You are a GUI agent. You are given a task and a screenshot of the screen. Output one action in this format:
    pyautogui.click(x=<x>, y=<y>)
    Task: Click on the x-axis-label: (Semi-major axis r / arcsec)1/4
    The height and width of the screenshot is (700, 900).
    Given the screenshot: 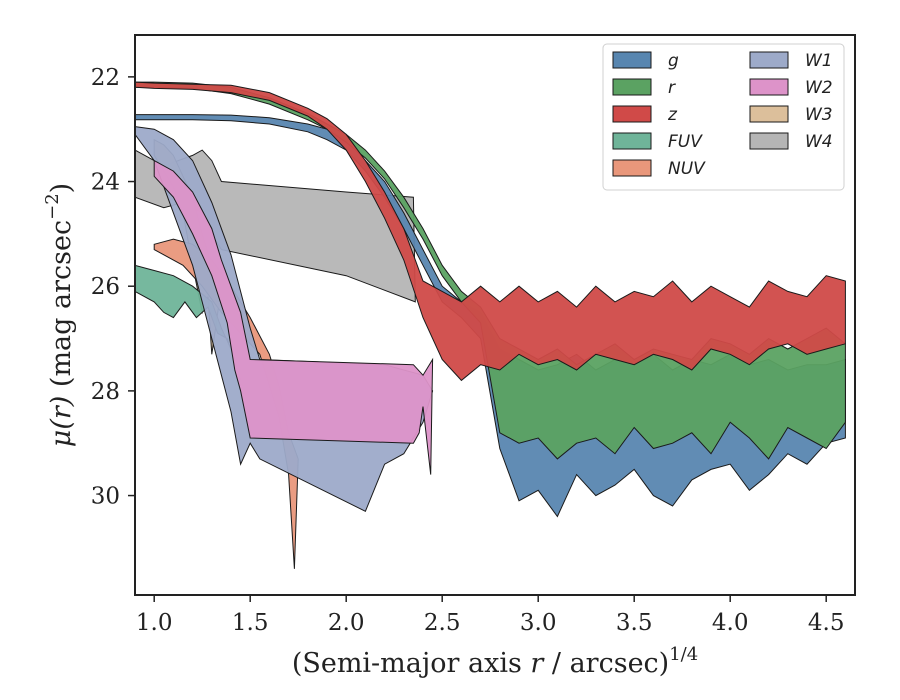 What is the action you would take?
    pyautogui.click(x=495, y=661)
    